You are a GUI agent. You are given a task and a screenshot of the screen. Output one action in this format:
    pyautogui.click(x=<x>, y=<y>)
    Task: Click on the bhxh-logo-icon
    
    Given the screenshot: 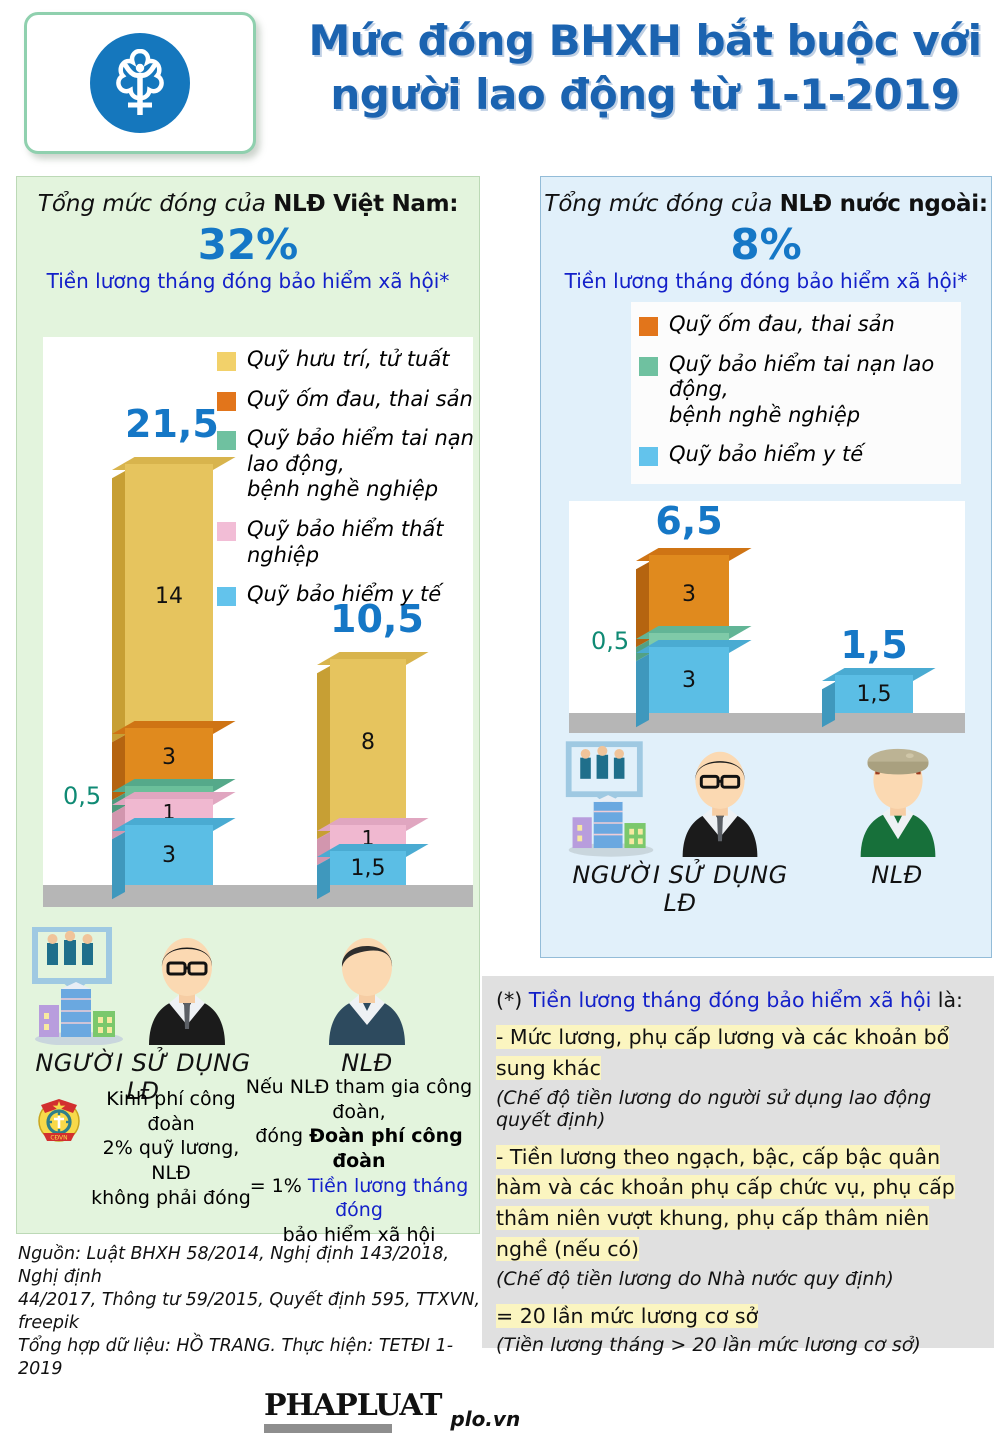 What is the action you would take?
    pyautogui.click(x=140, y=83)
    